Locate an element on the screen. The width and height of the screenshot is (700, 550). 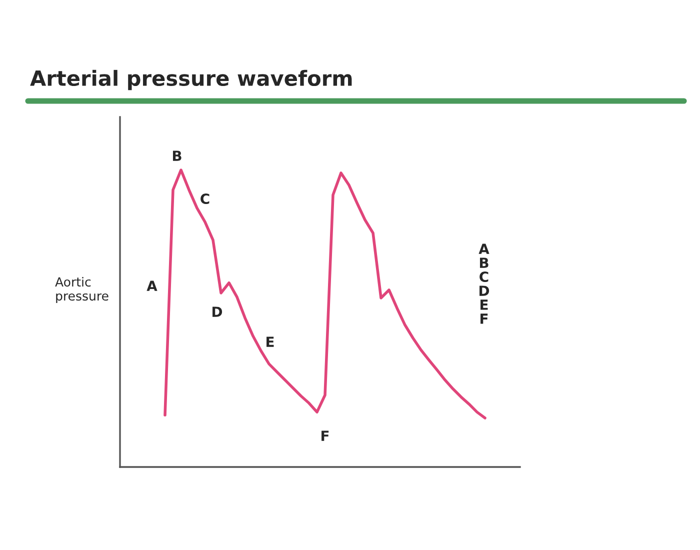
chart-title: Arterial pressure waveform is located at coordinates (191, 80).